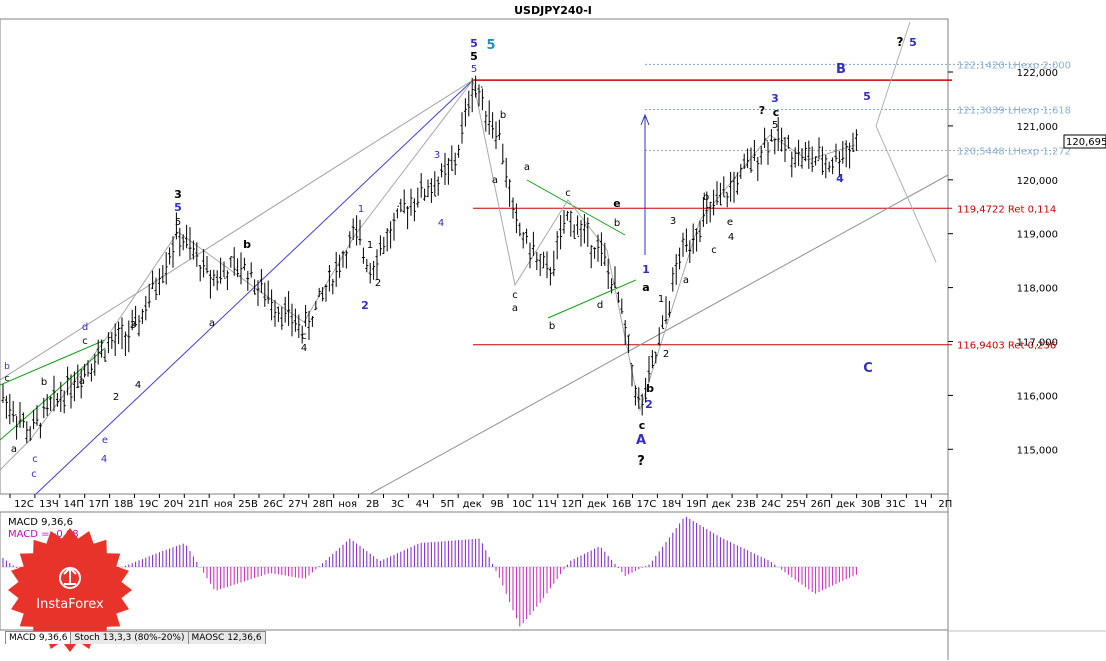  Describe the element at coordinates (40, 522) in the screenshot. I see `macd-title: MACD 9,36,6` at that location.